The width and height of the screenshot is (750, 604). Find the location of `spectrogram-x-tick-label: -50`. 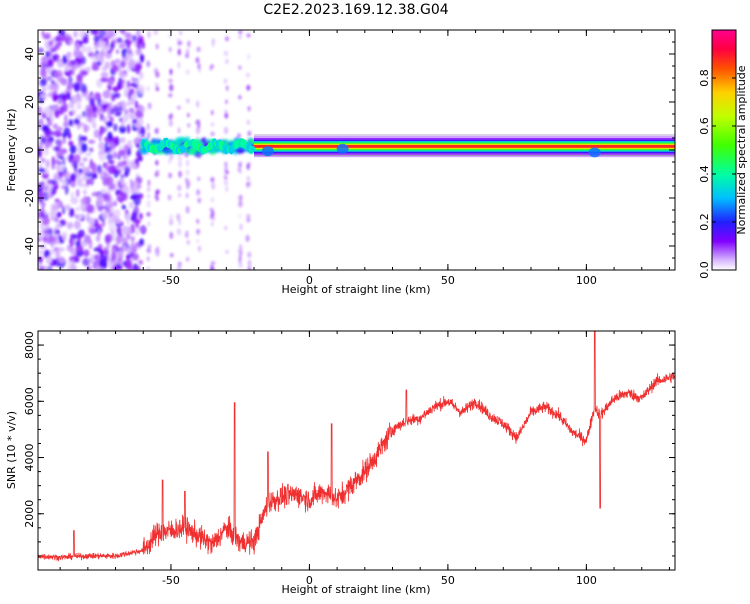

spectrogram-x-tick-label: -50 is located at coordinates (171, 280).